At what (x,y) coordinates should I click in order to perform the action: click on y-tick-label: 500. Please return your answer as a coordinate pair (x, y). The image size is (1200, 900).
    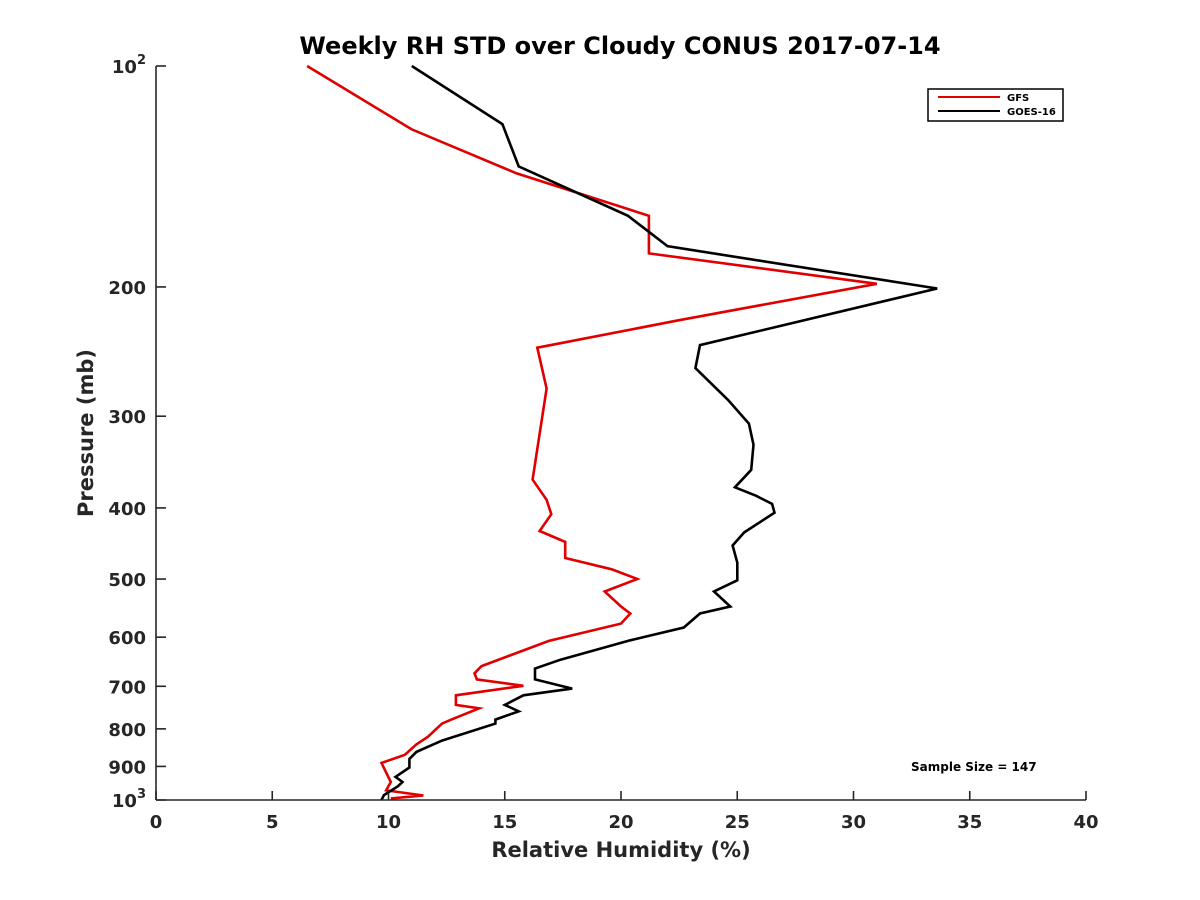
    Looking at the image, I should click on (127, 580).